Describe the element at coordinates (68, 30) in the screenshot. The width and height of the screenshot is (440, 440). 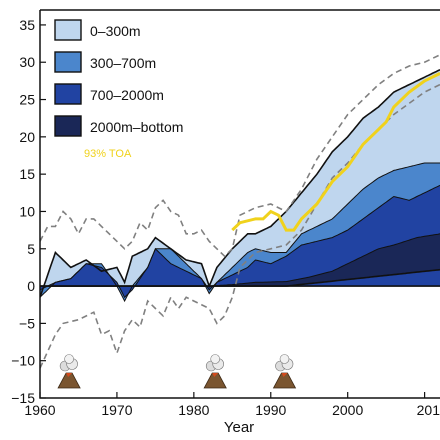
I see `legend-swatch-0-300m` at that location.